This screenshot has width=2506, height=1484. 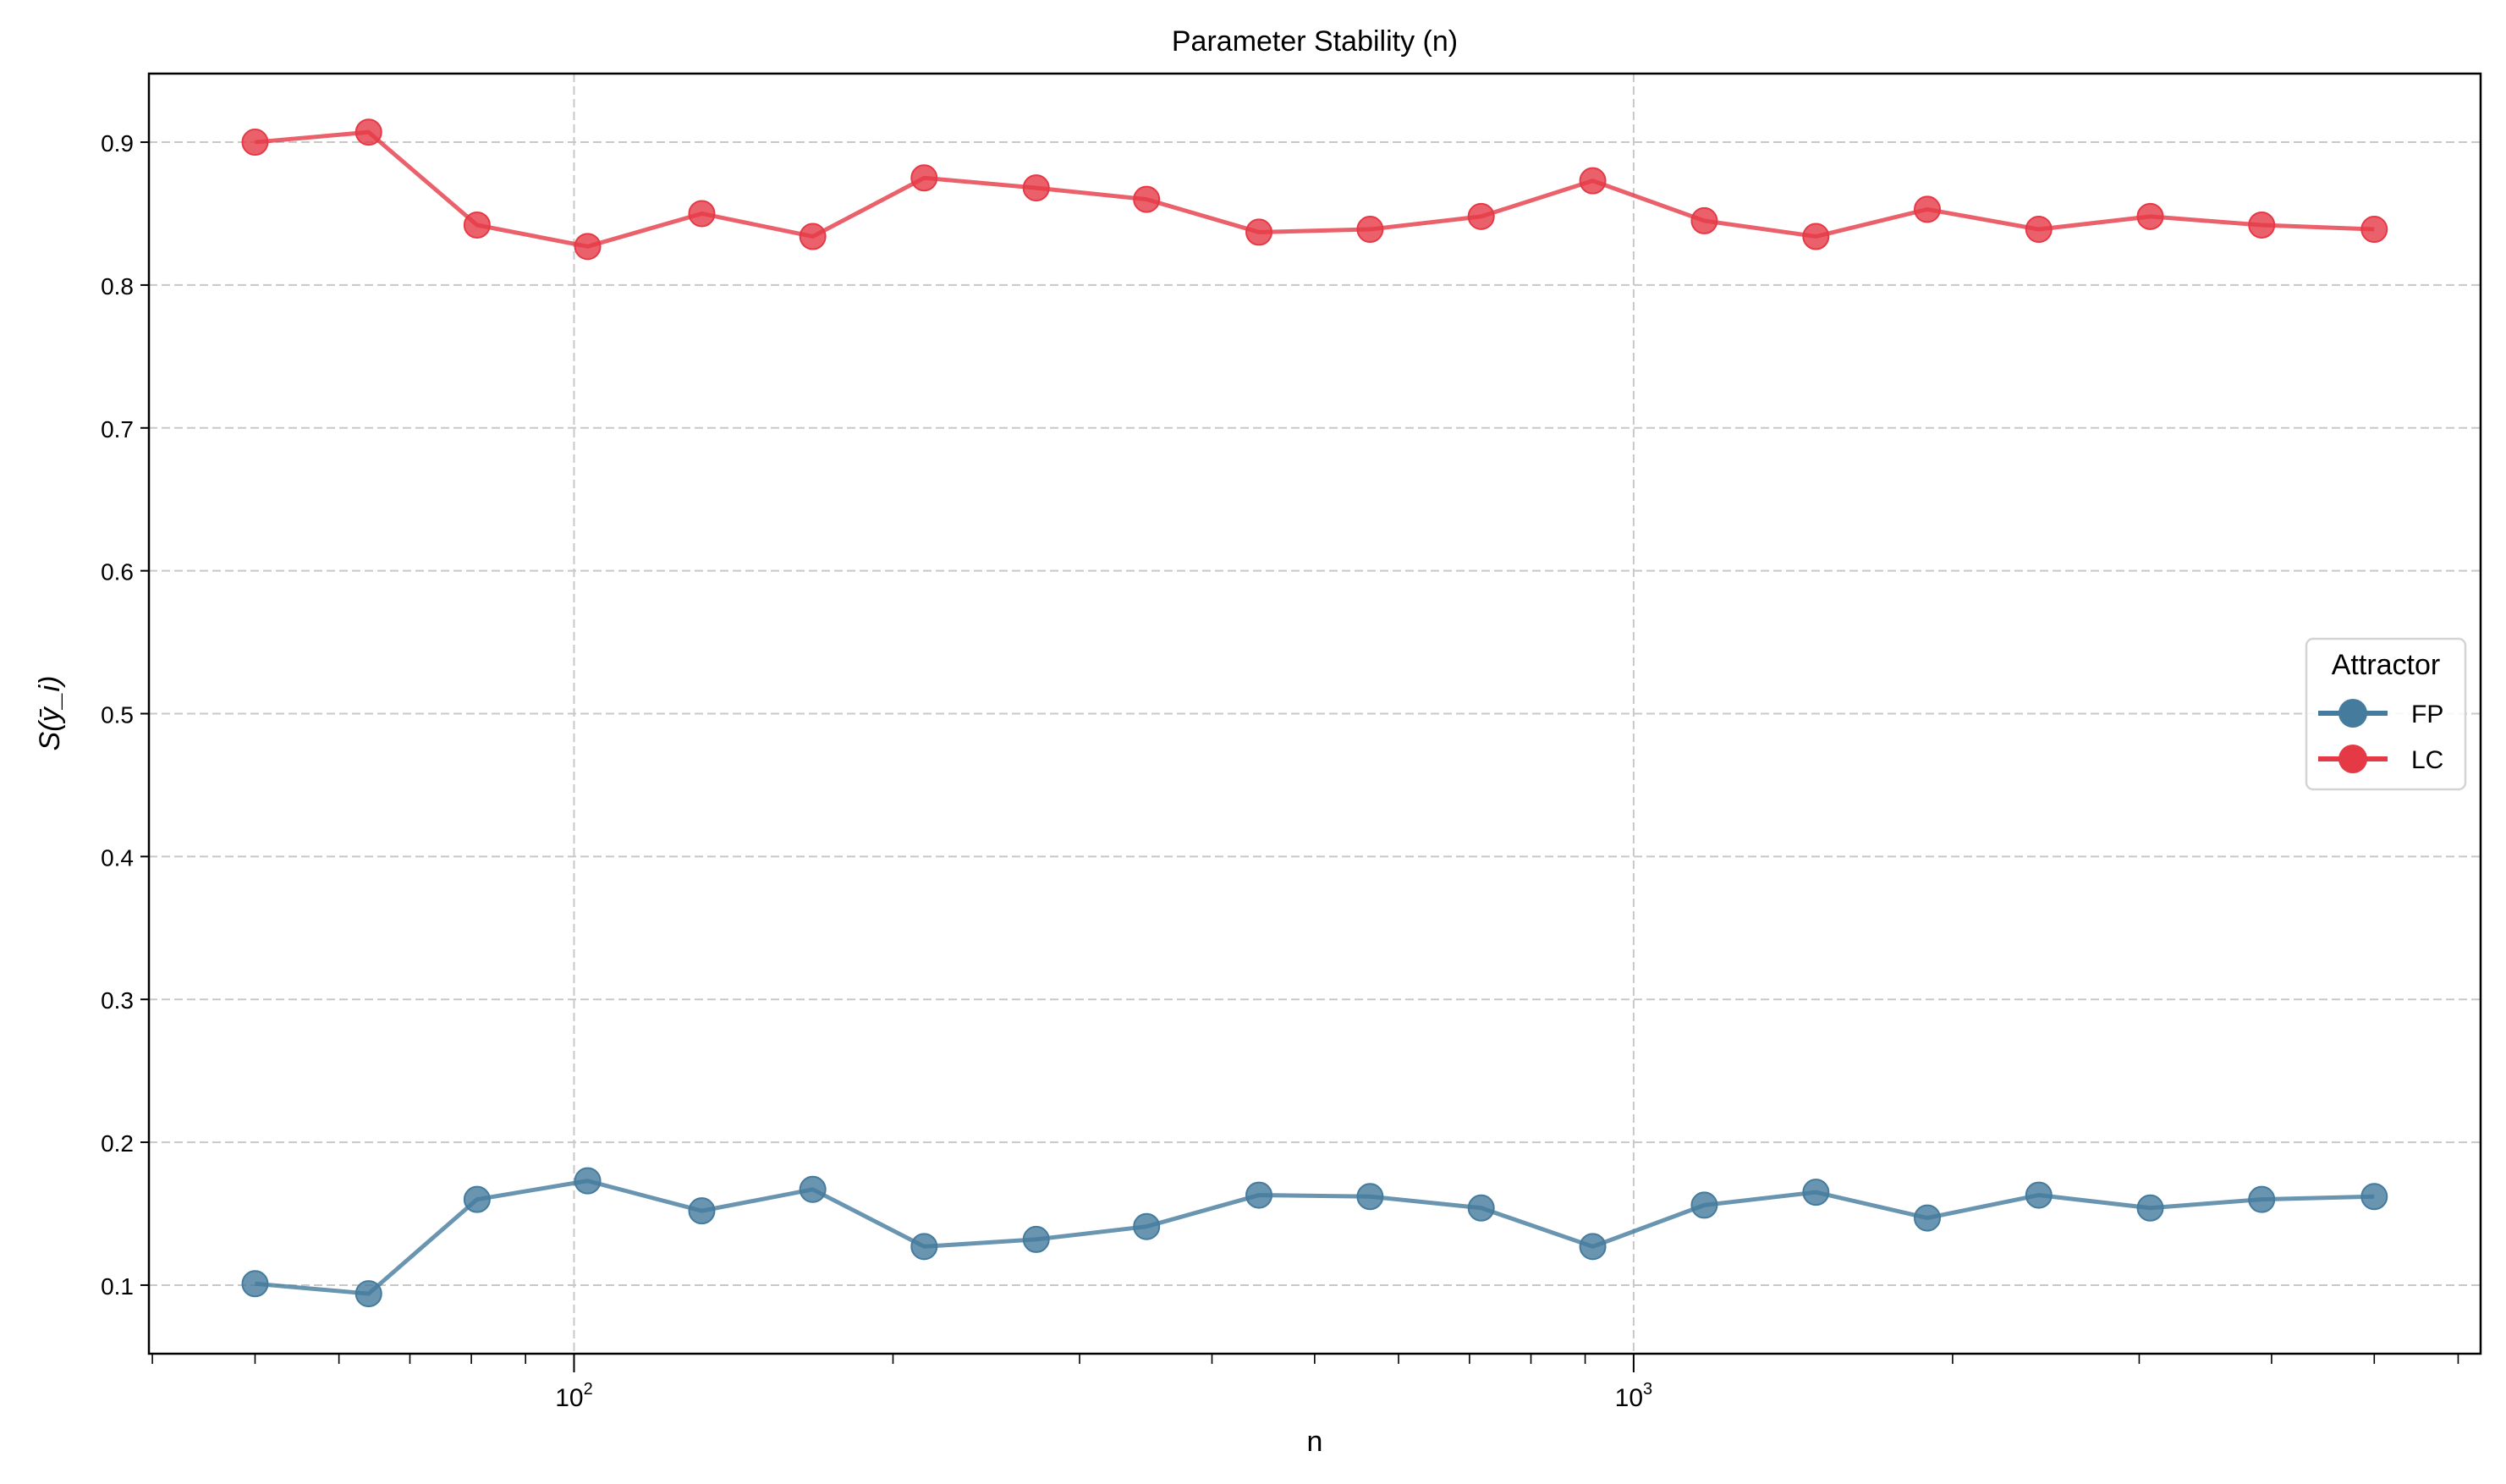 I want to click on legend-marker-FP, so click(x=2352, y=713).